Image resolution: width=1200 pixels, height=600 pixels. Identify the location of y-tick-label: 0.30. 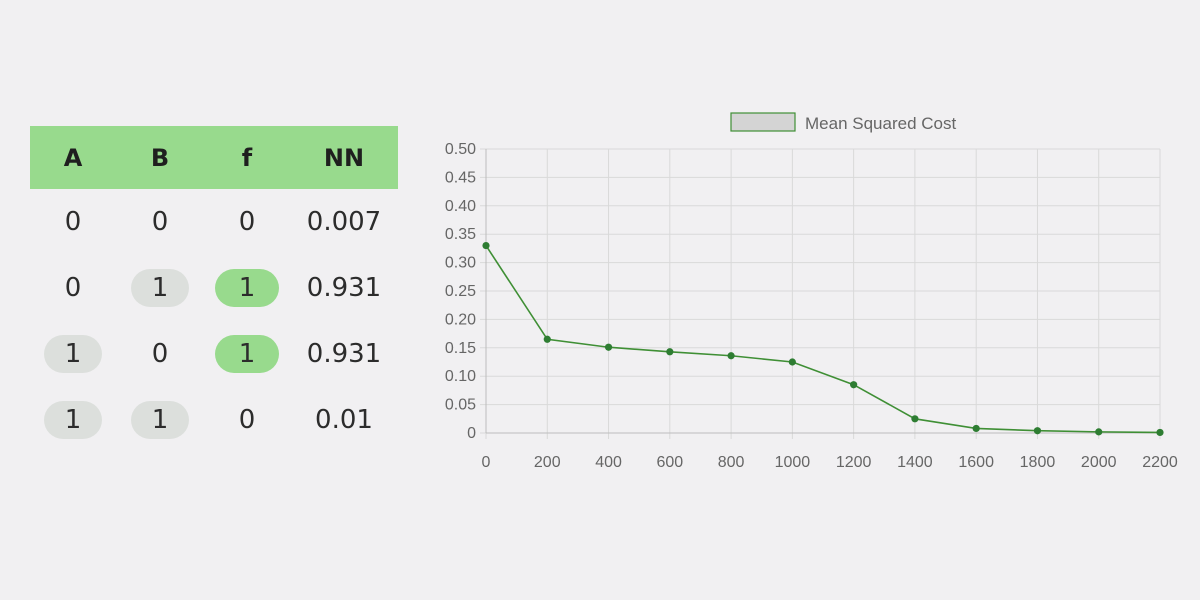
(460, 263).